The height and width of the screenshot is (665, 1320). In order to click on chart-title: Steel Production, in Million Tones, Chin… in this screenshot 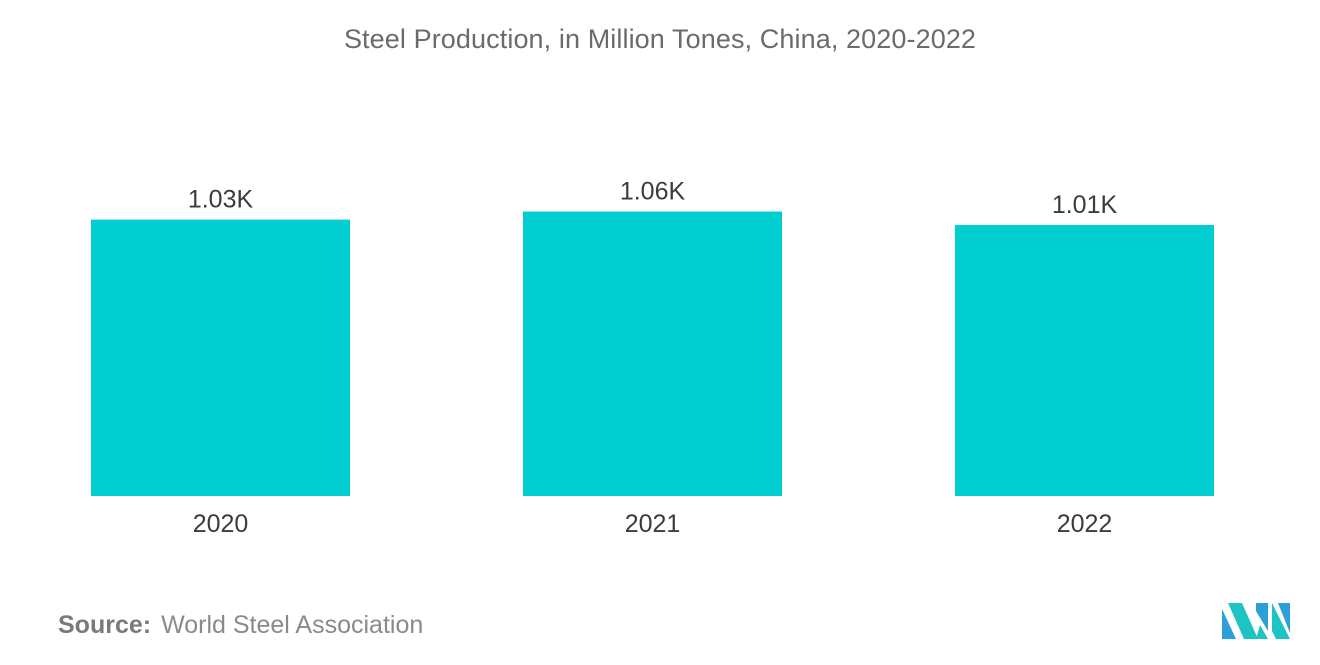, I will do `click(660, 39)`.